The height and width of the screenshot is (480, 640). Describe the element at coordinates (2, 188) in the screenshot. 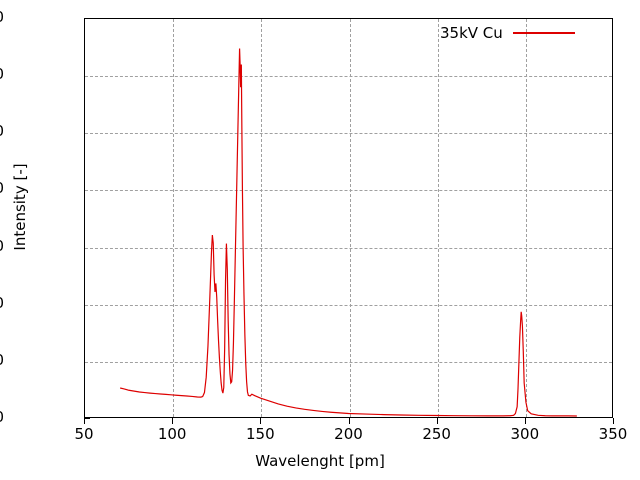

I see `y-tick-label: 4000` at that location.